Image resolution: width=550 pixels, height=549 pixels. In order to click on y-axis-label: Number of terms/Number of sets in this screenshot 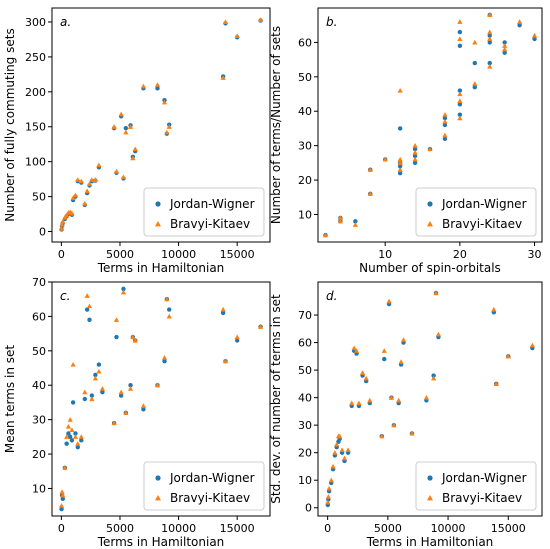, I will do `click(276, 125)`.